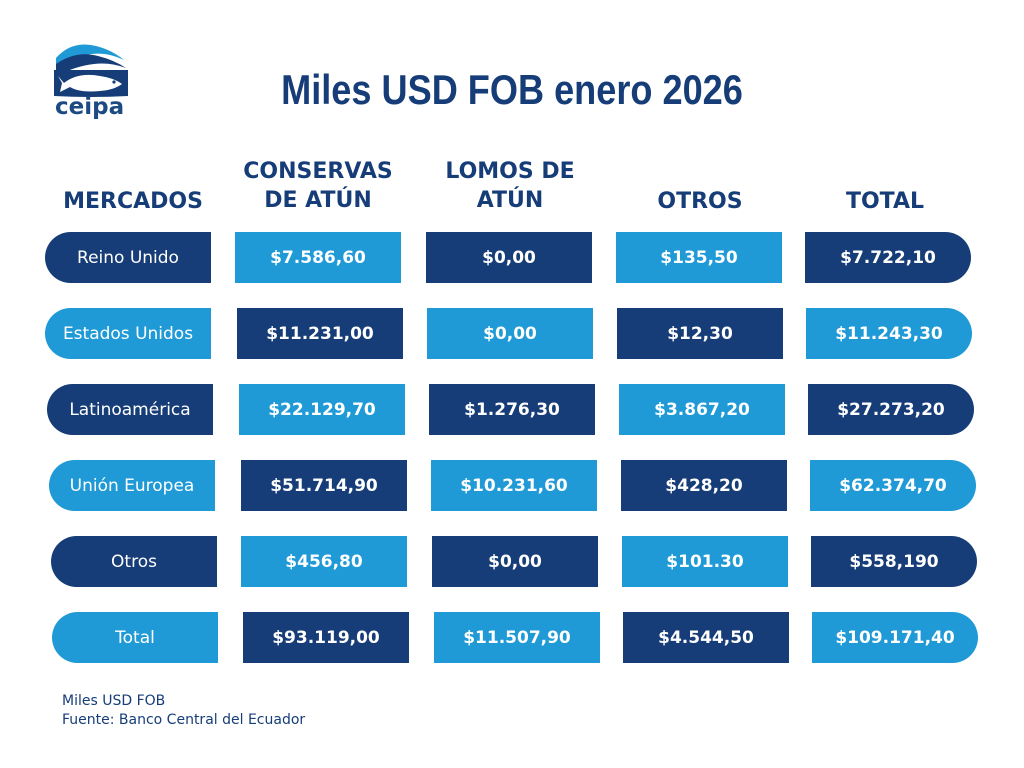 This screenshot has height=768, width=1024. What do you see at coordinates (510, 333) in the screenshot?
I see `value-cell-estados-unidos-lomos: $0,00` at bounding box center [510, 333].